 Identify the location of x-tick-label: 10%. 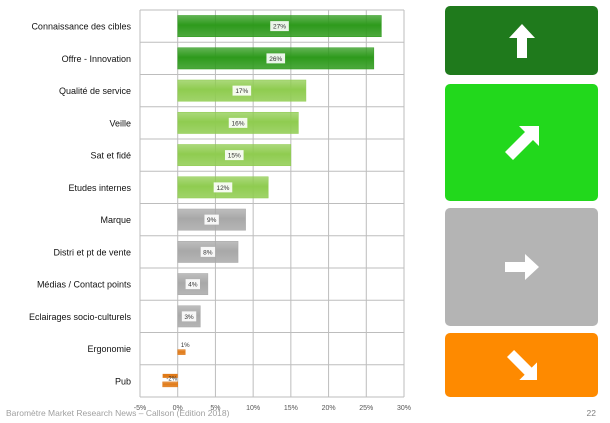
(253, 408).